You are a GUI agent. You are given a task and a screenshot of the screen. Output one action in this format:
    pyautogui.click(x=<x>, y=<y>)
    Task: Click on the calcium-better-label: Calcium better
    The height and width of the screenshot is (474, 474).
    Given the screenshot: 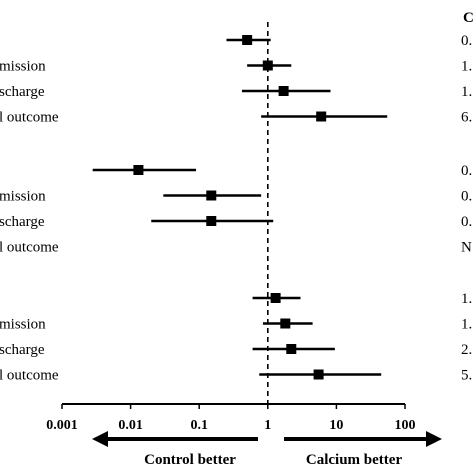 What is the action you would take?
    pyautogui.click(x=354, y=460)
    